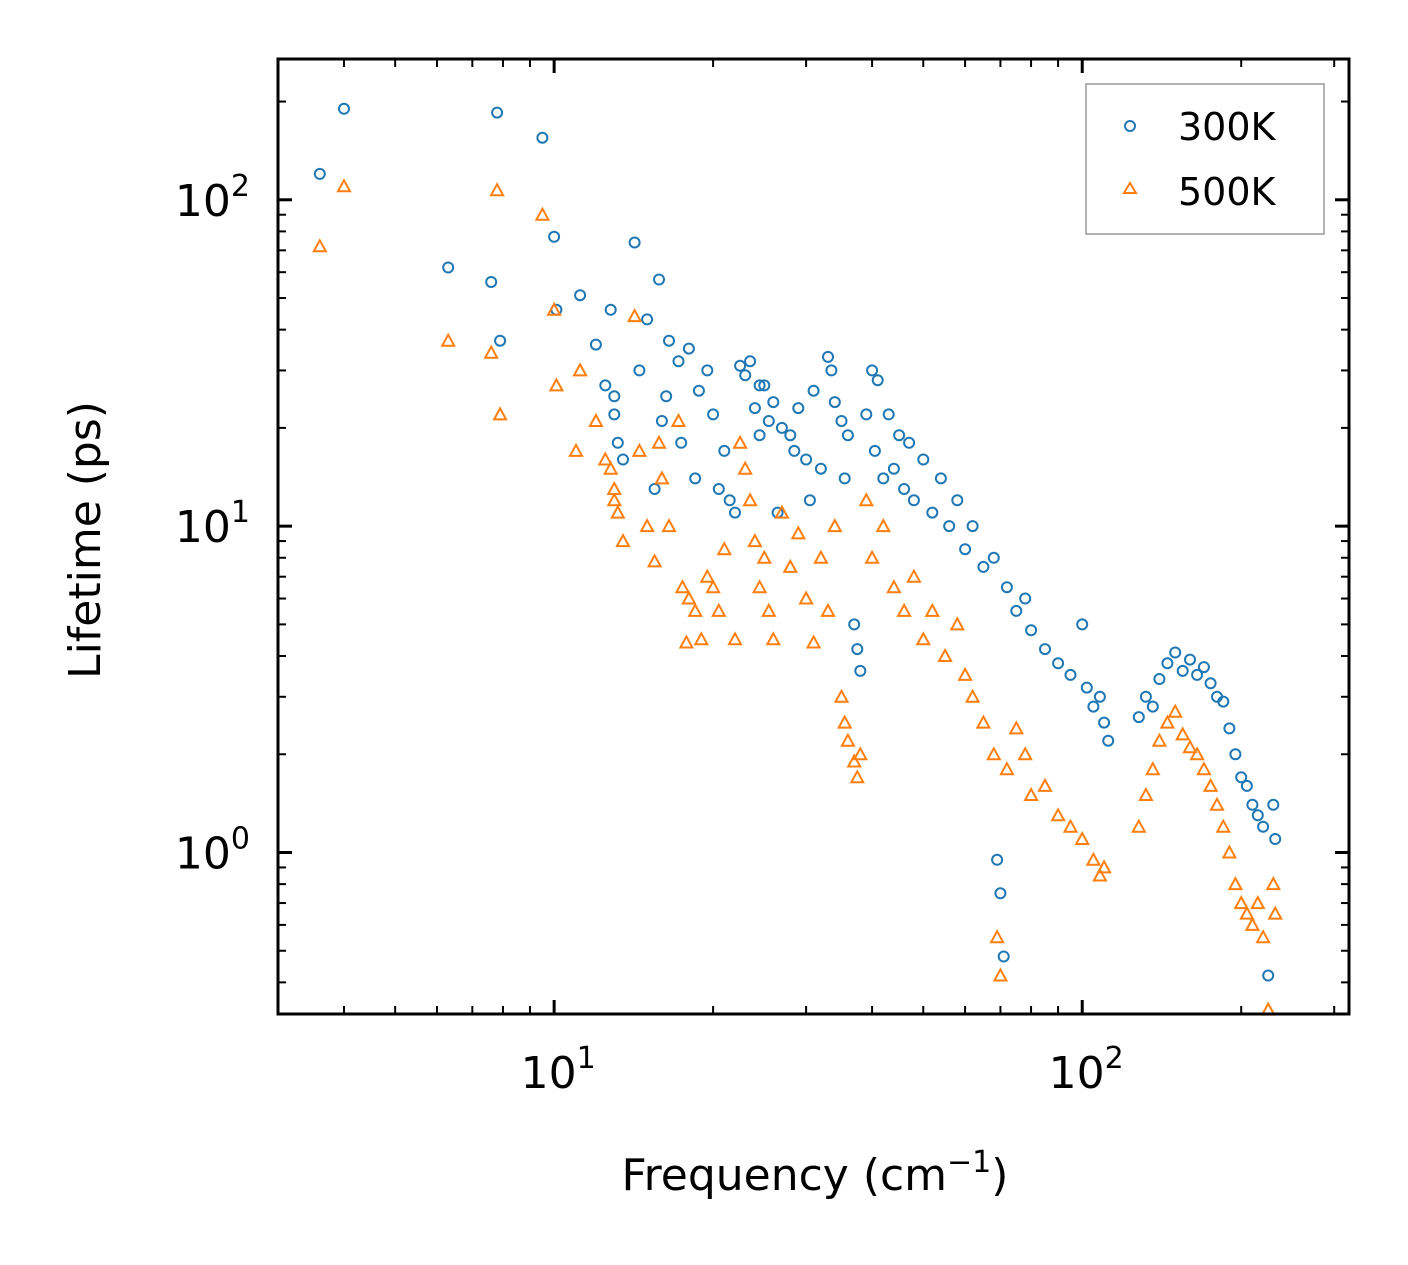 Image resolution: width=1408 pixels, height=1265 pixels. What do you see at coordinates (1130, 187) in the screenshot?
I see `legend-marker-500k` at bounding box center [1130, 187].